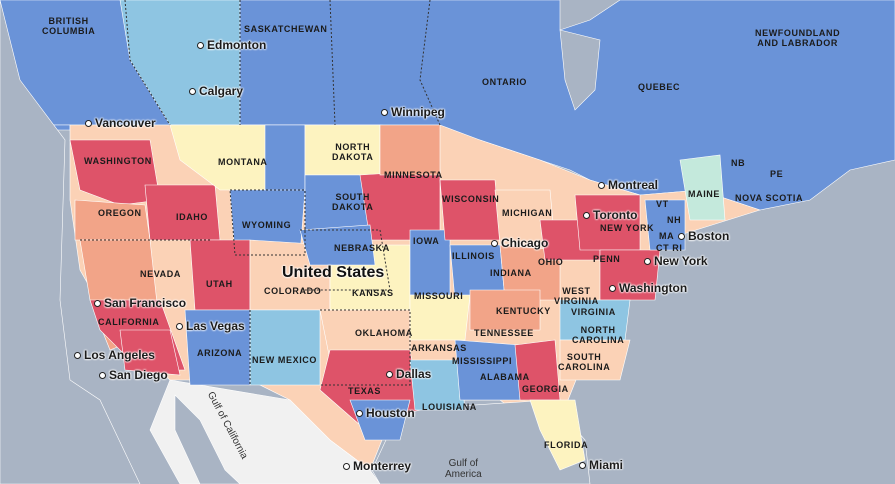 This screenshot has height=484, width=895. I want to click on area-washington, so click(115, 172).